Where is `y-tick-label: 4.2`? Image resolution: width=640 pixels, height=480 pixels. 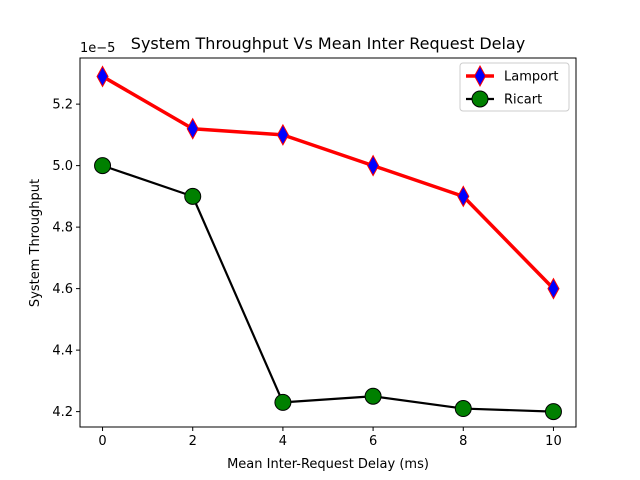 y-tick-label: 4.2 is located at coordinates (62, 412).